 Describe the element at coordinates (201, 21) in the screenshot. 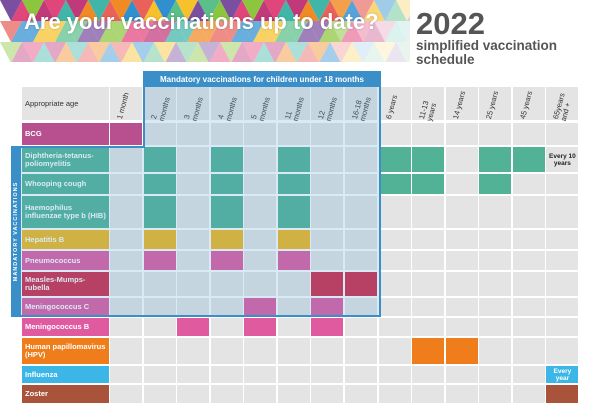

I see `title: Are your vaccinations up to date?` at that location.